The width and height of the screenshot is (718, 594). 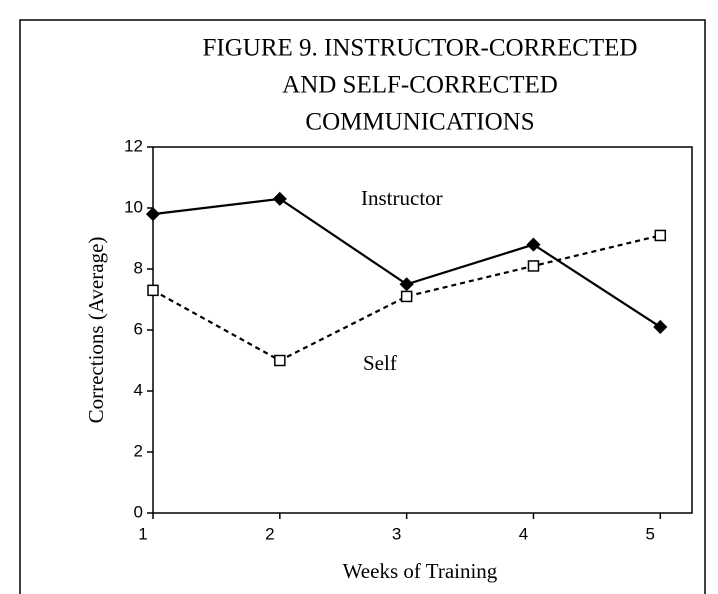 What do you see at coordinates (523, 533) in the screenshot?
I see `x-tick-label: 4` at bounding box center [523, 533].